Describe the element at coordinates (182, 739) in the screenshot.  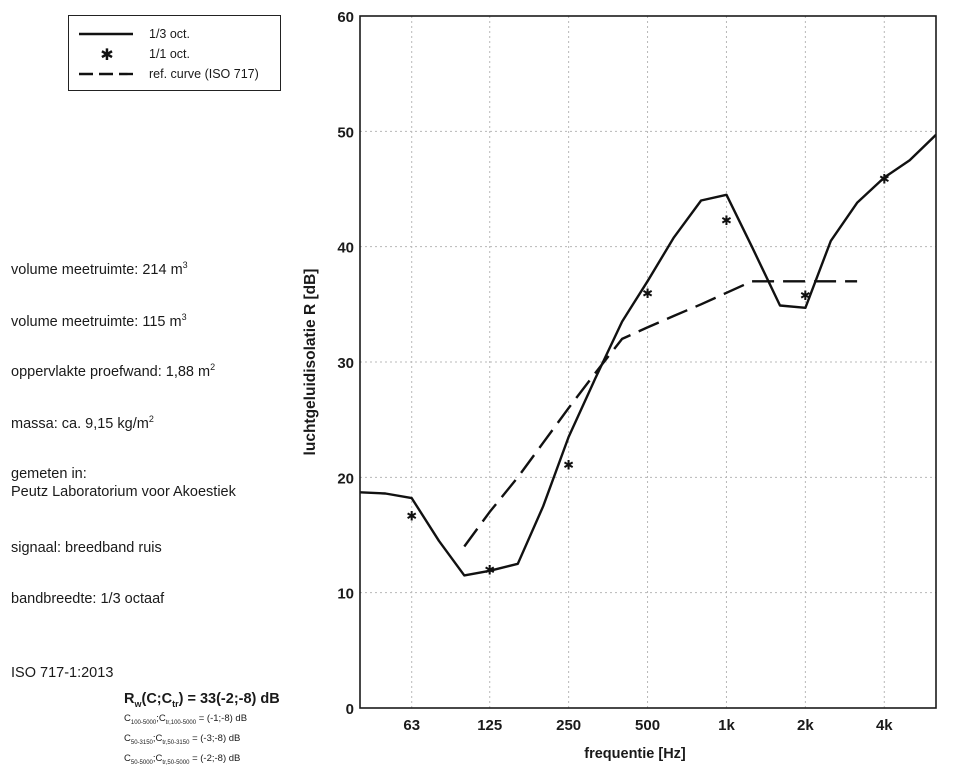
I see `rating-spectrum-line-2: C50-3150;Ctr,50-3150 = (-3;-8) dB` at that location.